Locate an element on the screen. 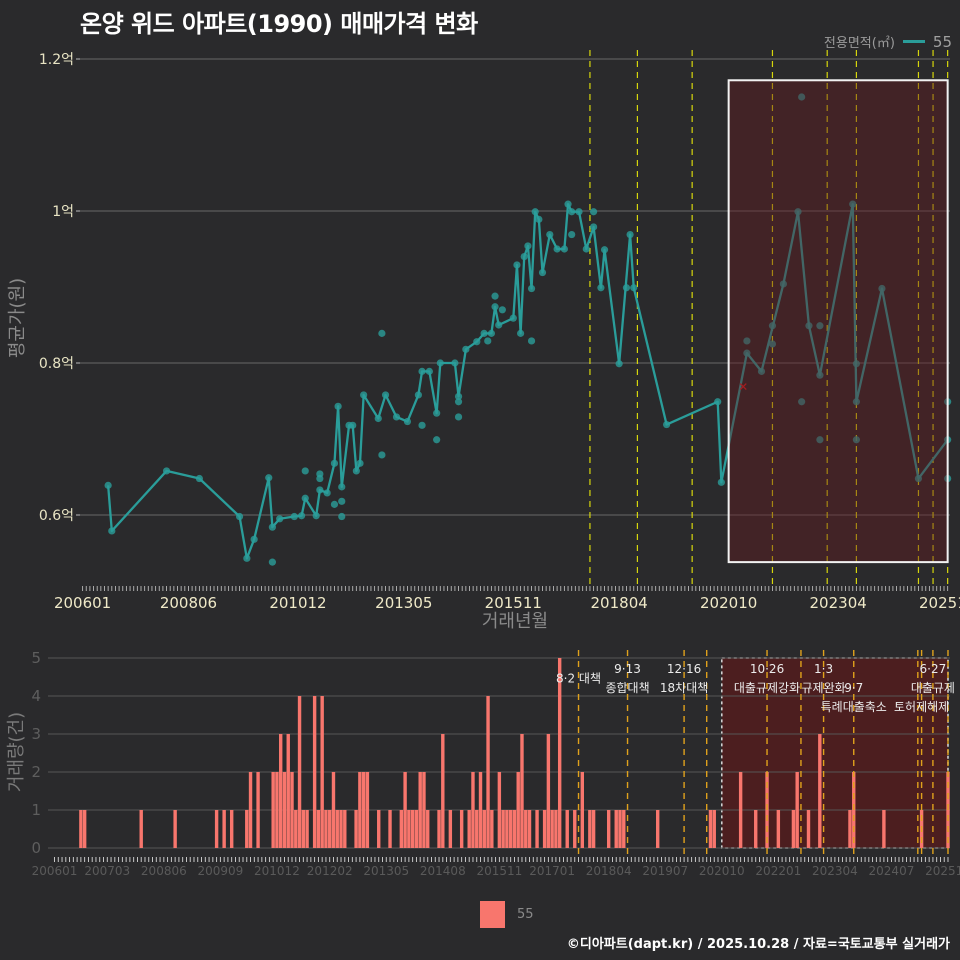 Image resolution: width=960 pixels, height=960 pixels. y-tick-label: 5 is located at coordinates (36, 658).